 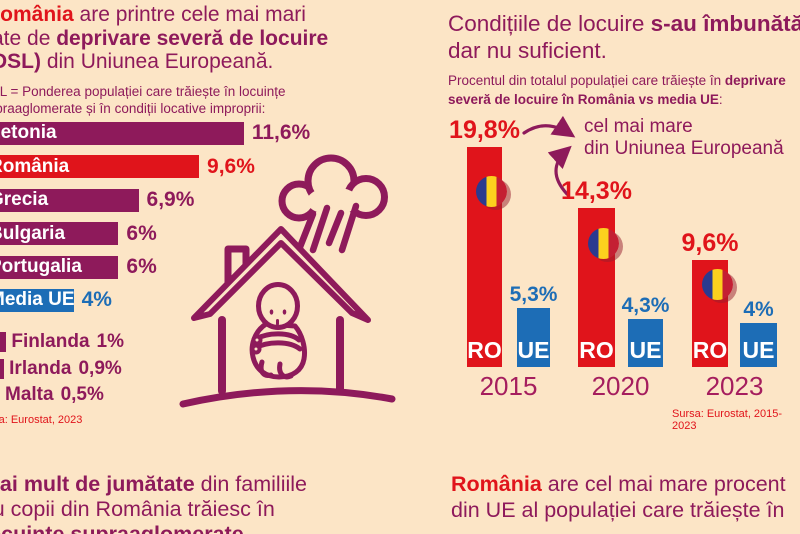 I want to click on text-segment: deprivare severă de locuire, so click(x=192, y=38).